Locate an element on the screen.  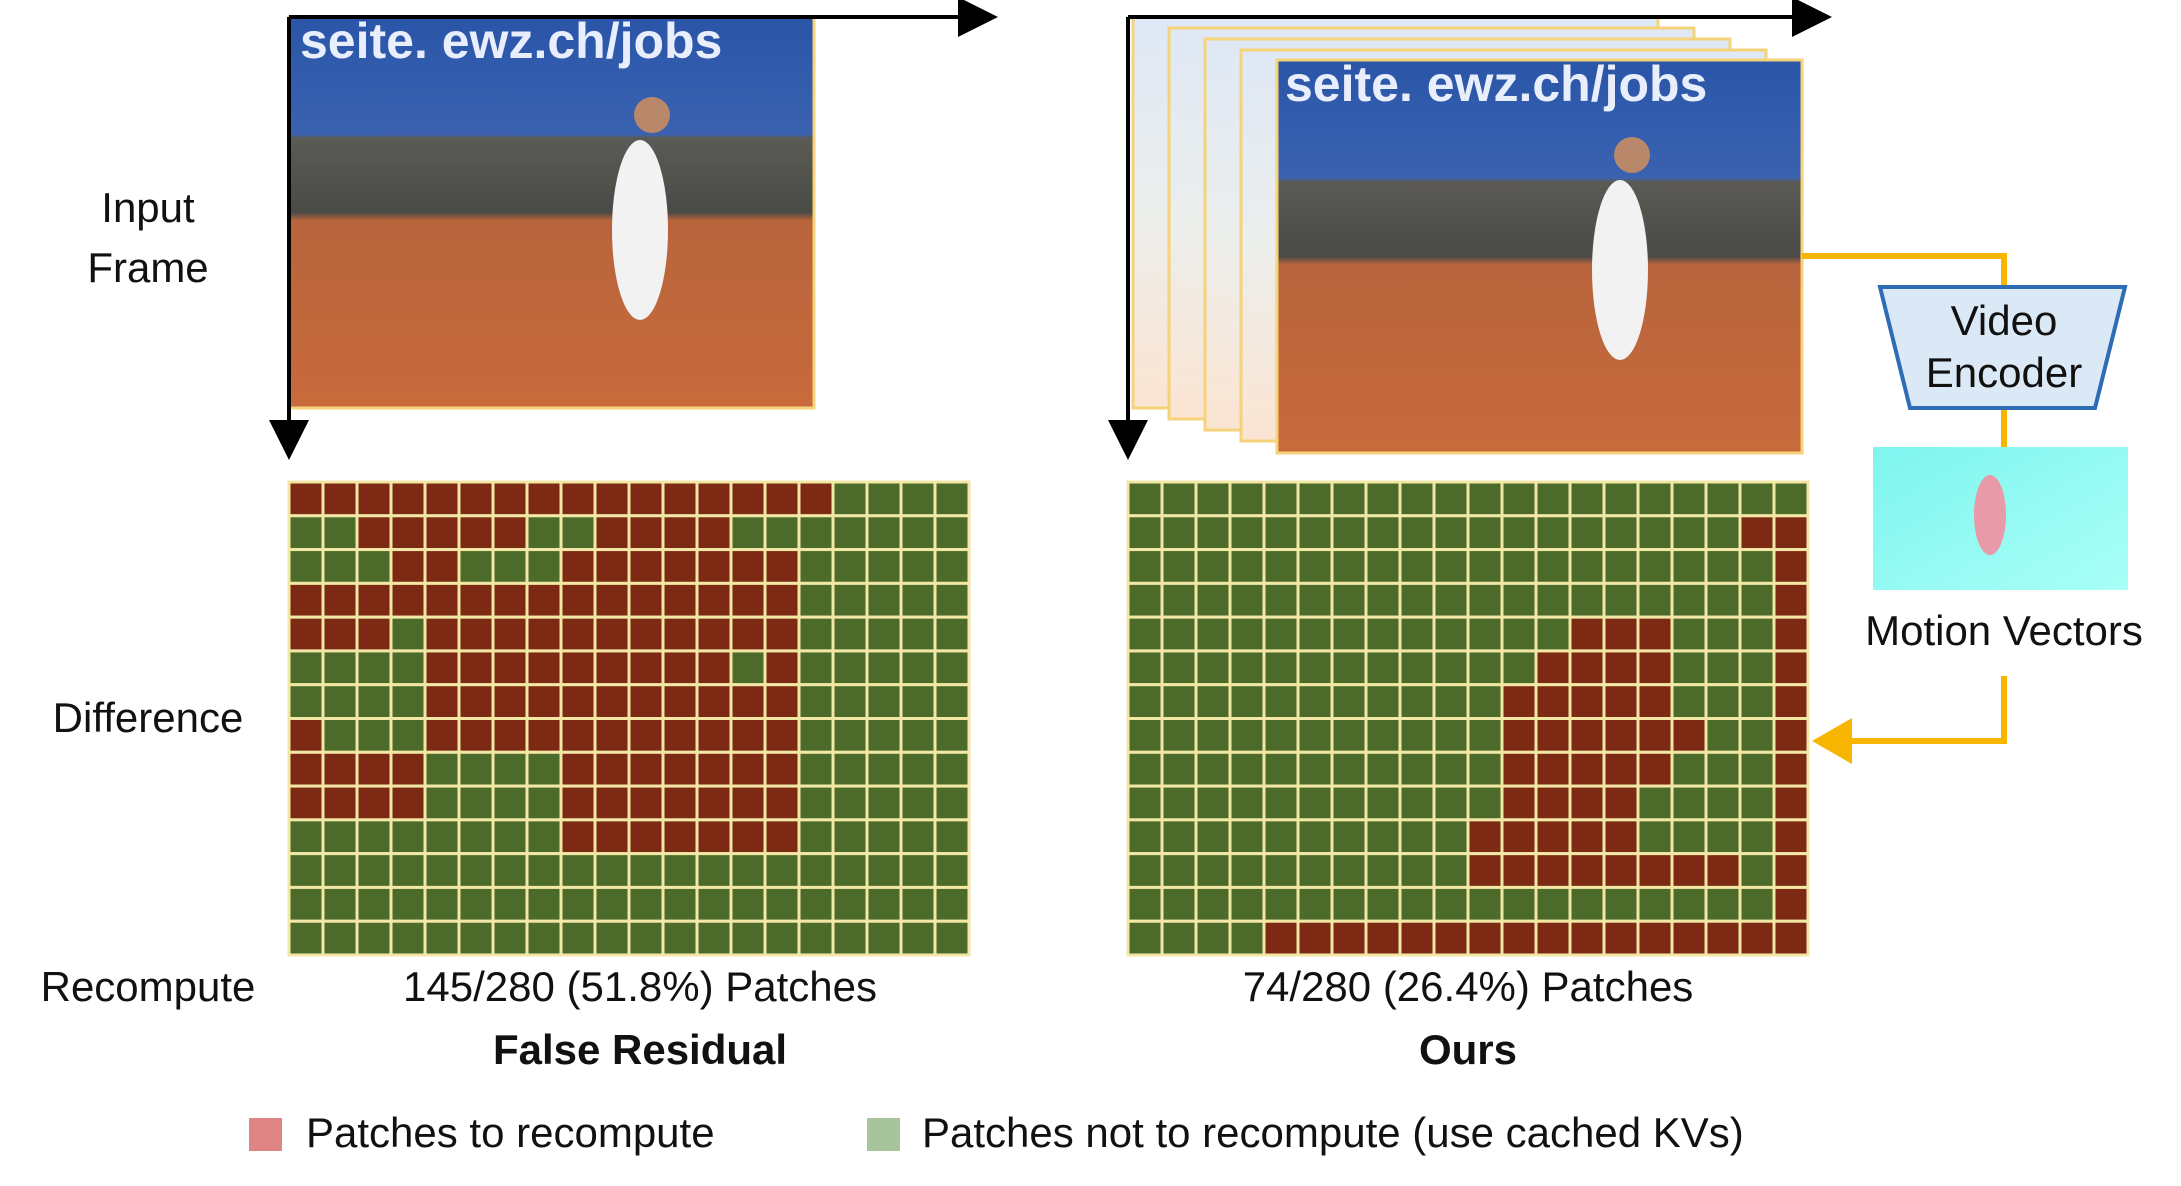
row-label: Difference is located at coordinates (148, 717).